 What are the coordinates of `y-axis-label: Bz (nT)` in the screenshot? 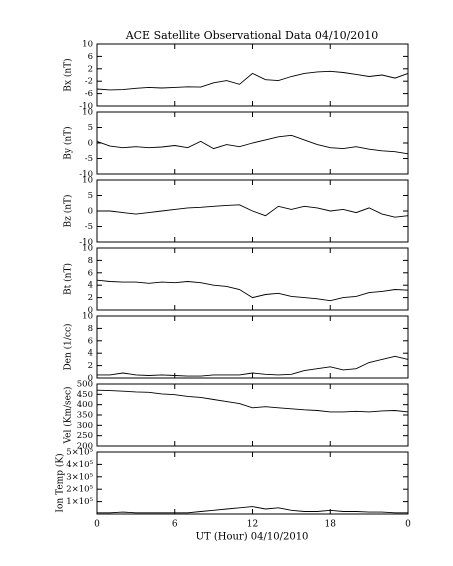 It's located at (68, 210).